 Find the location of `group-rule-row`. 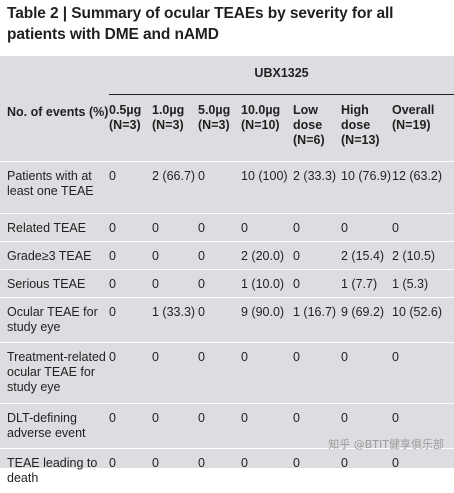

group-rule-row is located at coordinates (227, 94).